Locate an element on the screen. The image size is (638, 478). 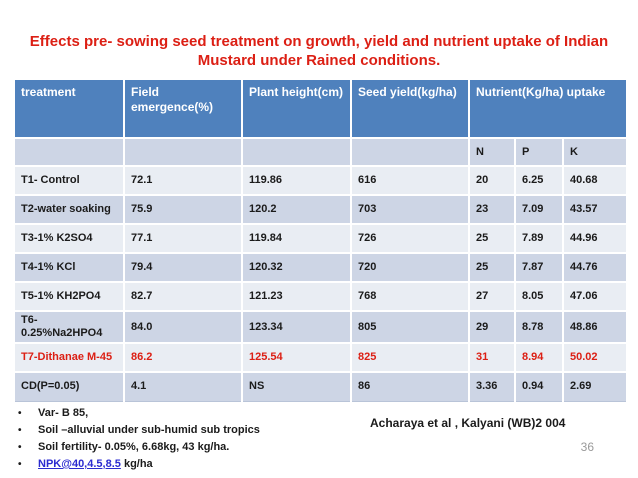
plant-height-cell: 119.86 is located at coordinates (296, 180).